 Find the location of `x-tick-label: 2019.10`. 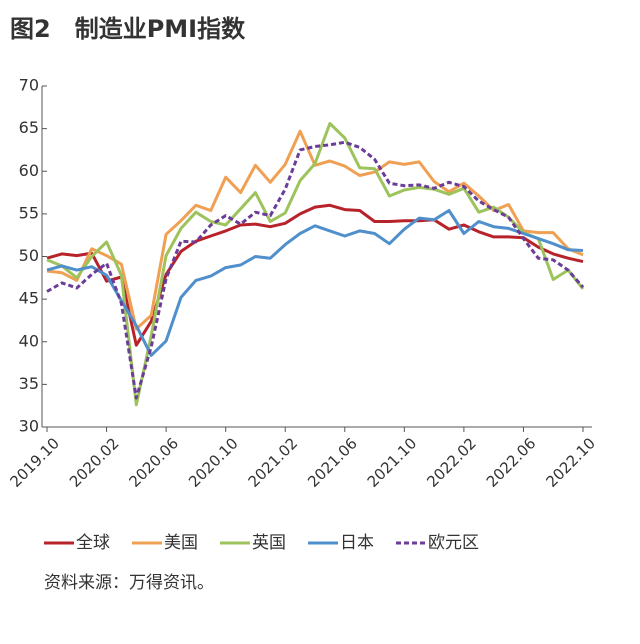

x-tick-label: 2019.10 is located at coordinates (34, 462).